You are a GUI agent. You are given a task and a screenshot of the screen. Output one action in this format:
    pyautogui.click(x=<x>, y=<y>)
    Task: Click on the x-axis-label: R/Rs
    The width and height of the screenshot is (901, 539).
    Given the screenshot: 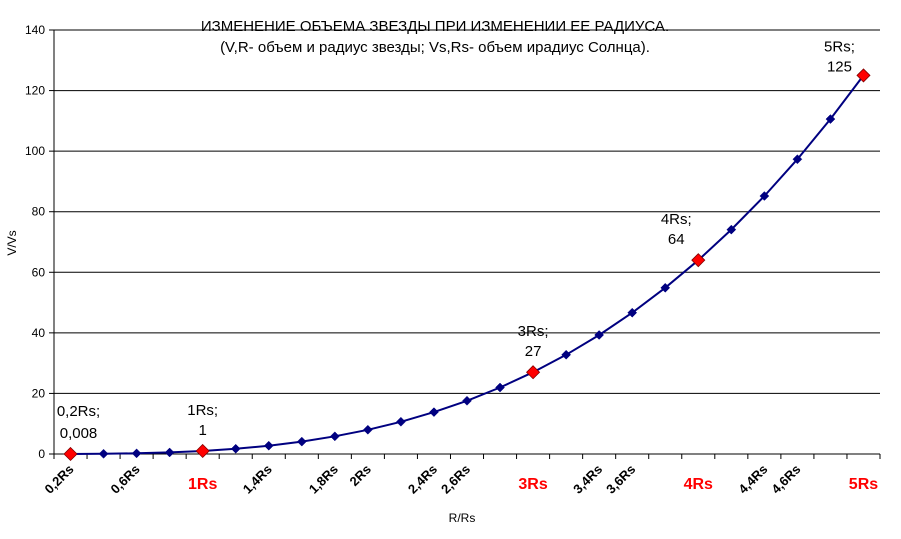 What is the action you would take?
    pyautogui.click(x=462, y=518)
    